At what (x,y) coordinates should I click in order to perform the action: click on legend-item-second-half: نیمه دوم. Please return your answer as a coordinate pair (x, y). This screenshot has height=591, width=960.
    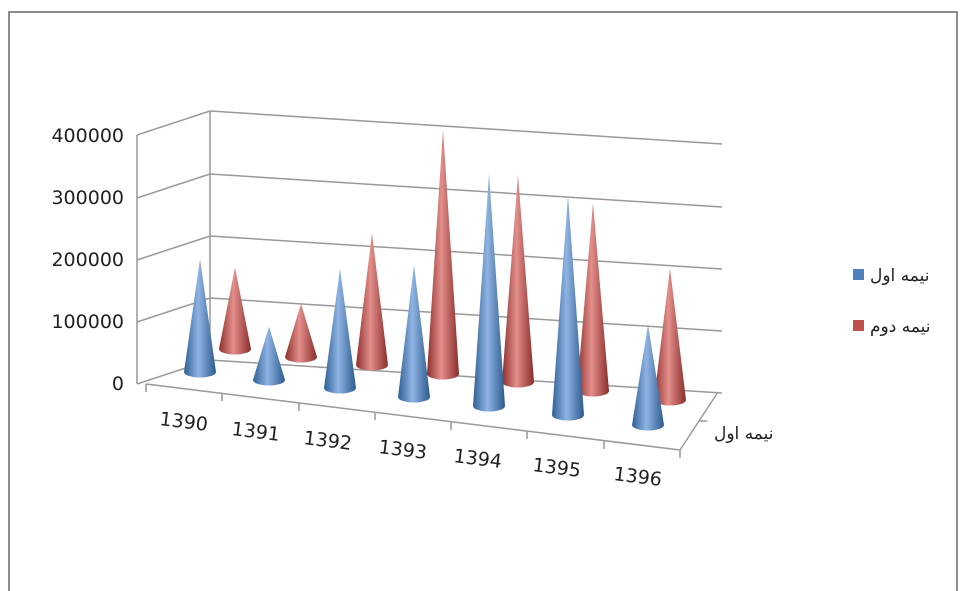
    Looking at the image, I should click on (892, 327).